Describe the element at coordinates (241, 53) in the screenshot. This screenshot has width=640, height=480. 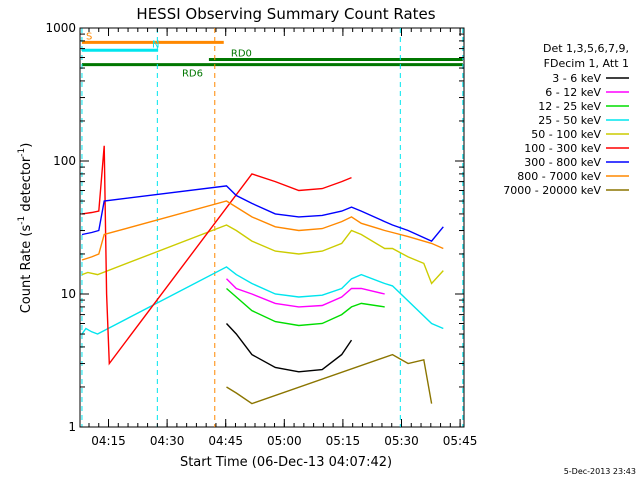
I see `flag-label-rd0: RD0` at that location.